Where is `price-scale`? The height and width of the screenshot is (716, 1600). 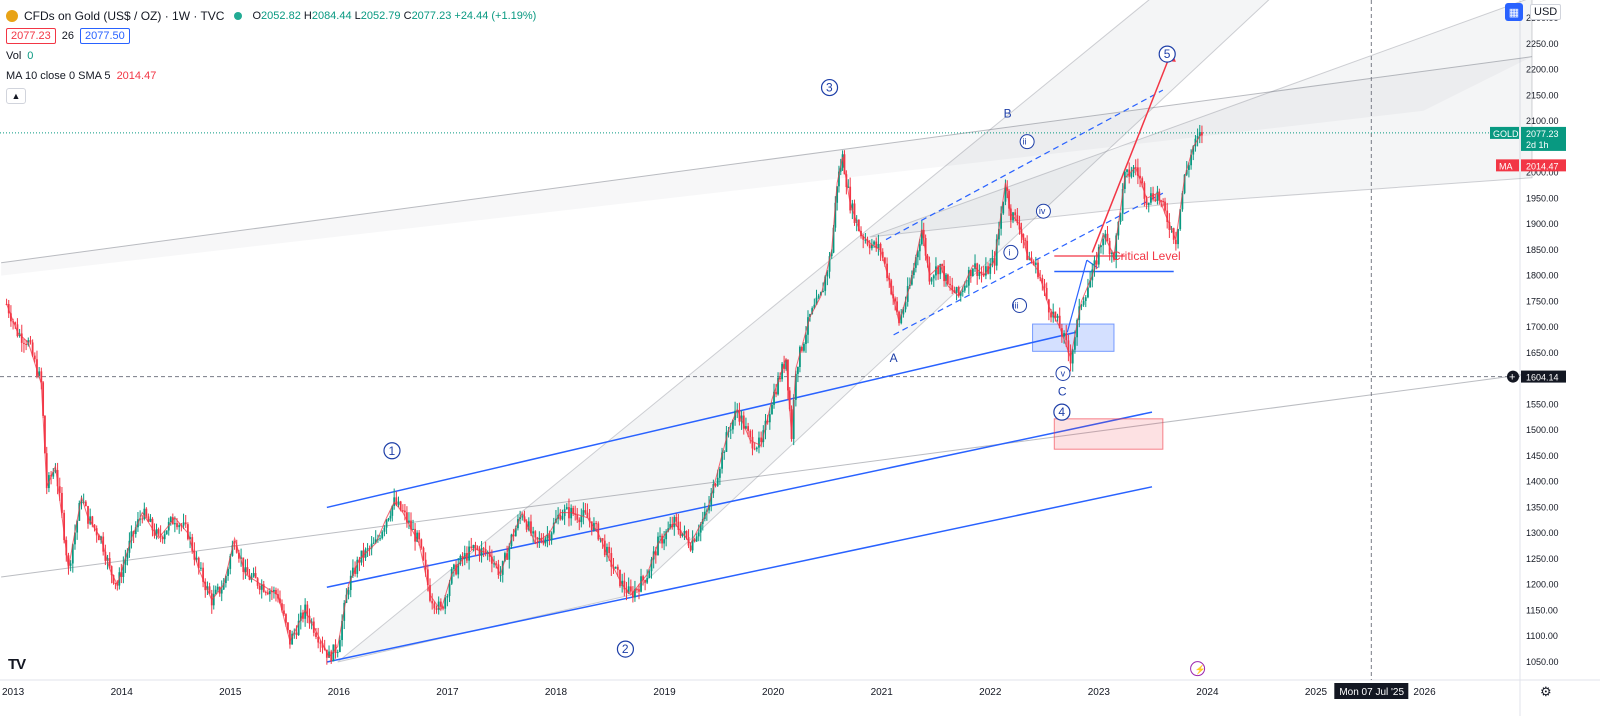
price-scale is located at coordinates (1560, 358).